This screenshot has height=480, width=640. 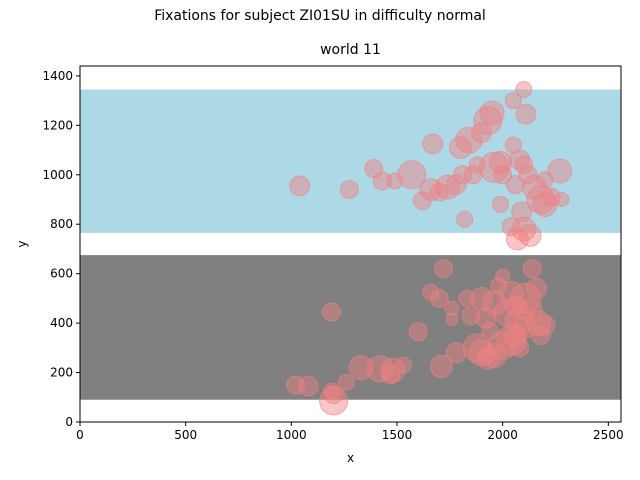 I want to click on y-axis-ticks: 0 200 400 600 800 1000 1200 1400, so click(x=61, y=249).